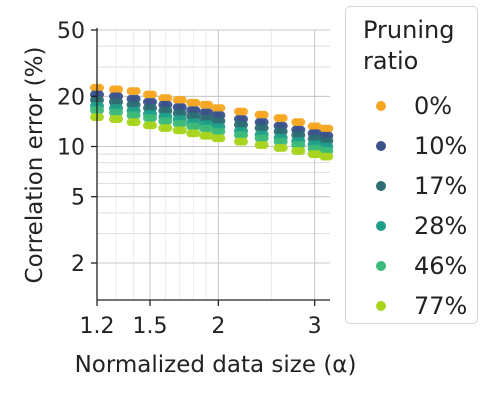  What do you see at coordinates (441, 186) in the screenshot?
I see `legend-label: 17%` at bounding box center [441, 186].